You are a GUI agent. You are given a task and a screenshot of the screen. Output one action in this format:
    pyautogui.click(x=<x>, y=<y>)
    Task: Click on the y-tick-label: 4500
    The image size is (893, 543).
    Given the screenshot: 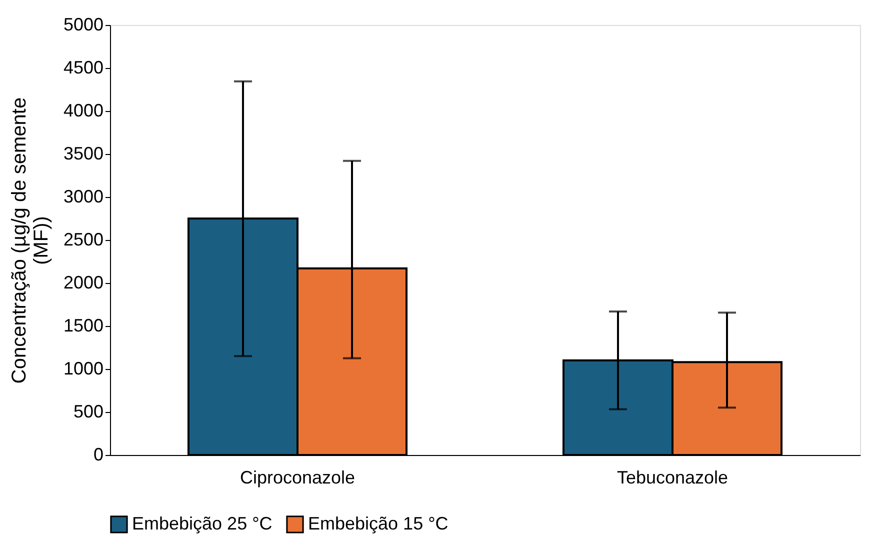 What is the action you would take?
    pyautogui.click(x=83, y=68)
    